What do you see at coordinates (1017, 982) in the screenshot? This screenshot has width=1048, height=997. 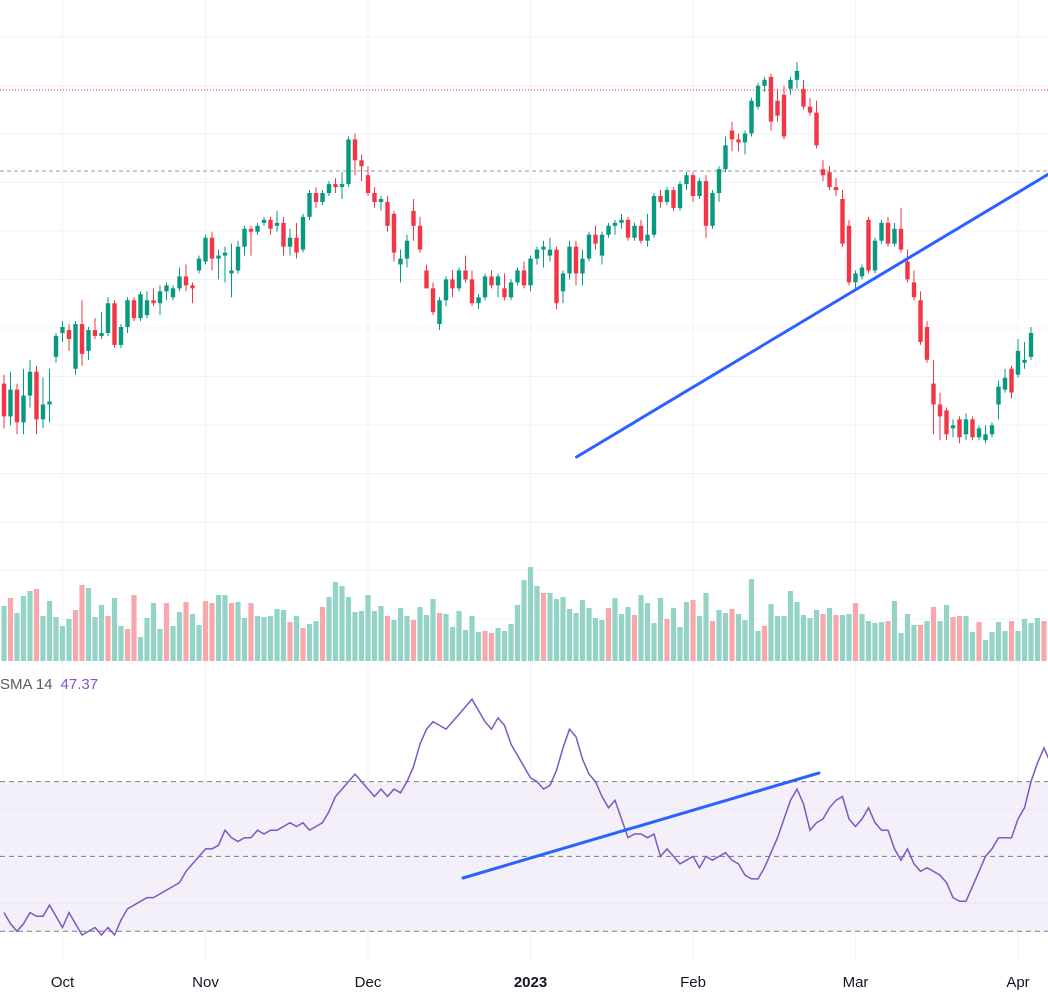 I see `x-axis-label: Apr` at bounding box center [1017, 982].